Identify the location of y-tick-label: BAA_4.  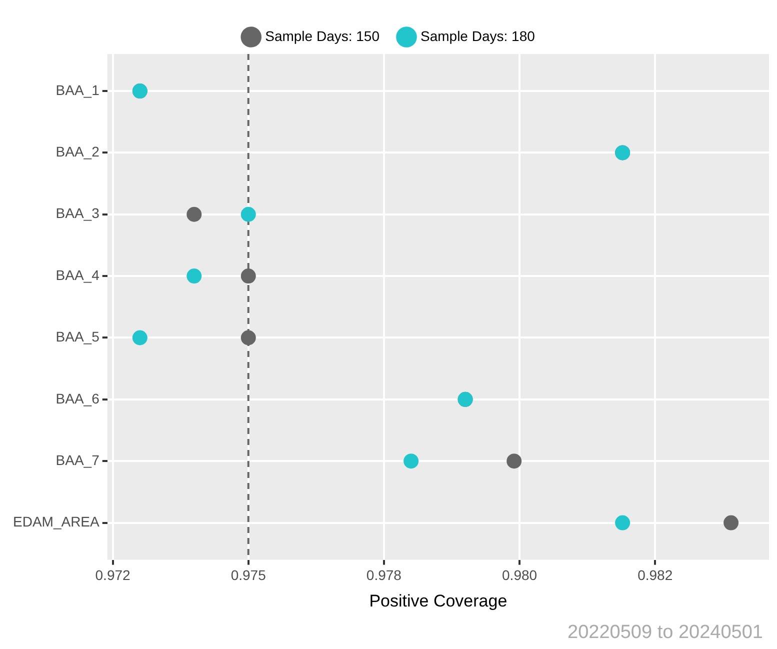
(78, 274).